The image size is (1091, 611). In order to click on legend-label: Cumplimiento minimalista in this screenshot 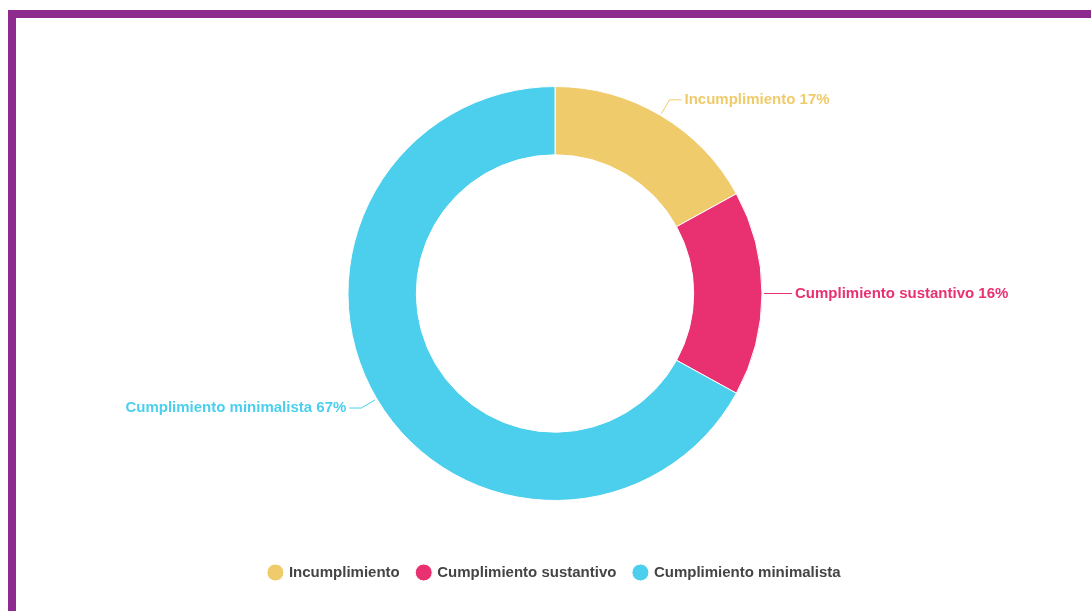, I will do `click(747, 571)`.